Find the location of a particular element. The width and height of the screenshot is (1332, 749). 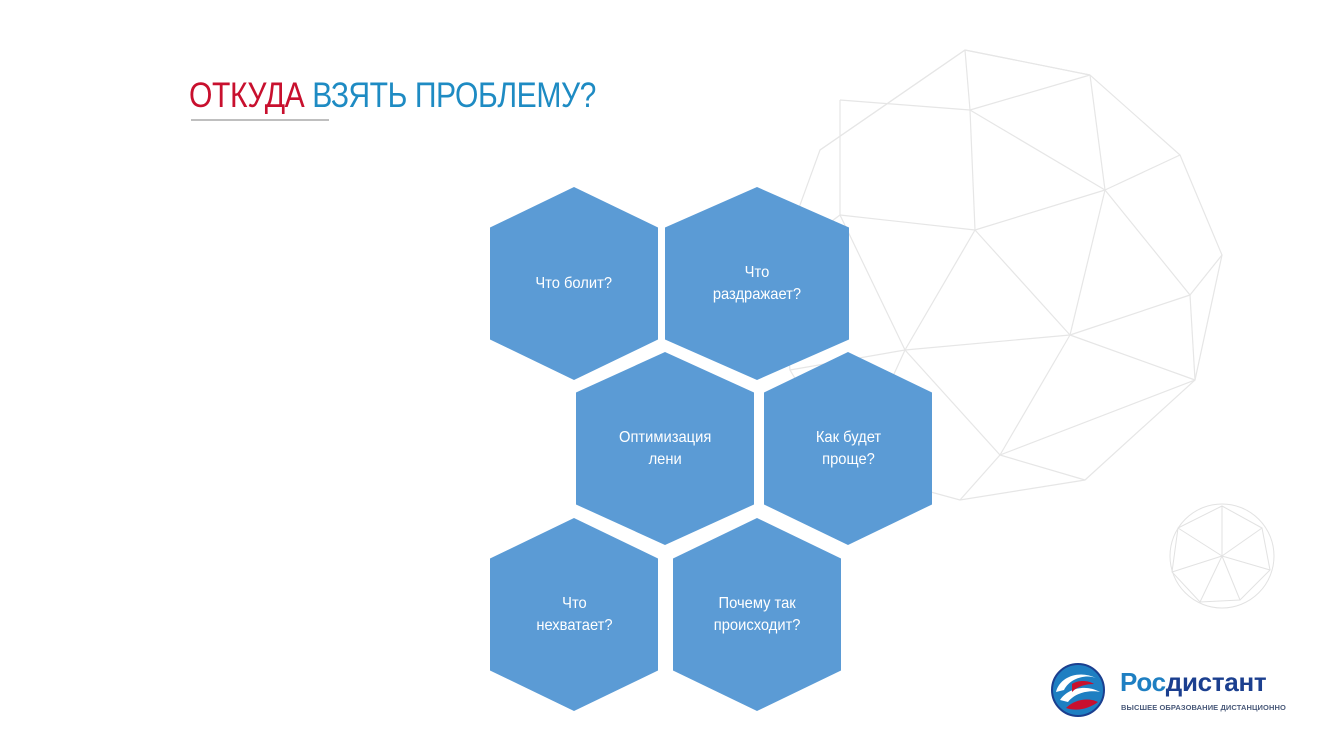

hexagon-what-missing: Что нехватает? is located at coordinates (574, 614).